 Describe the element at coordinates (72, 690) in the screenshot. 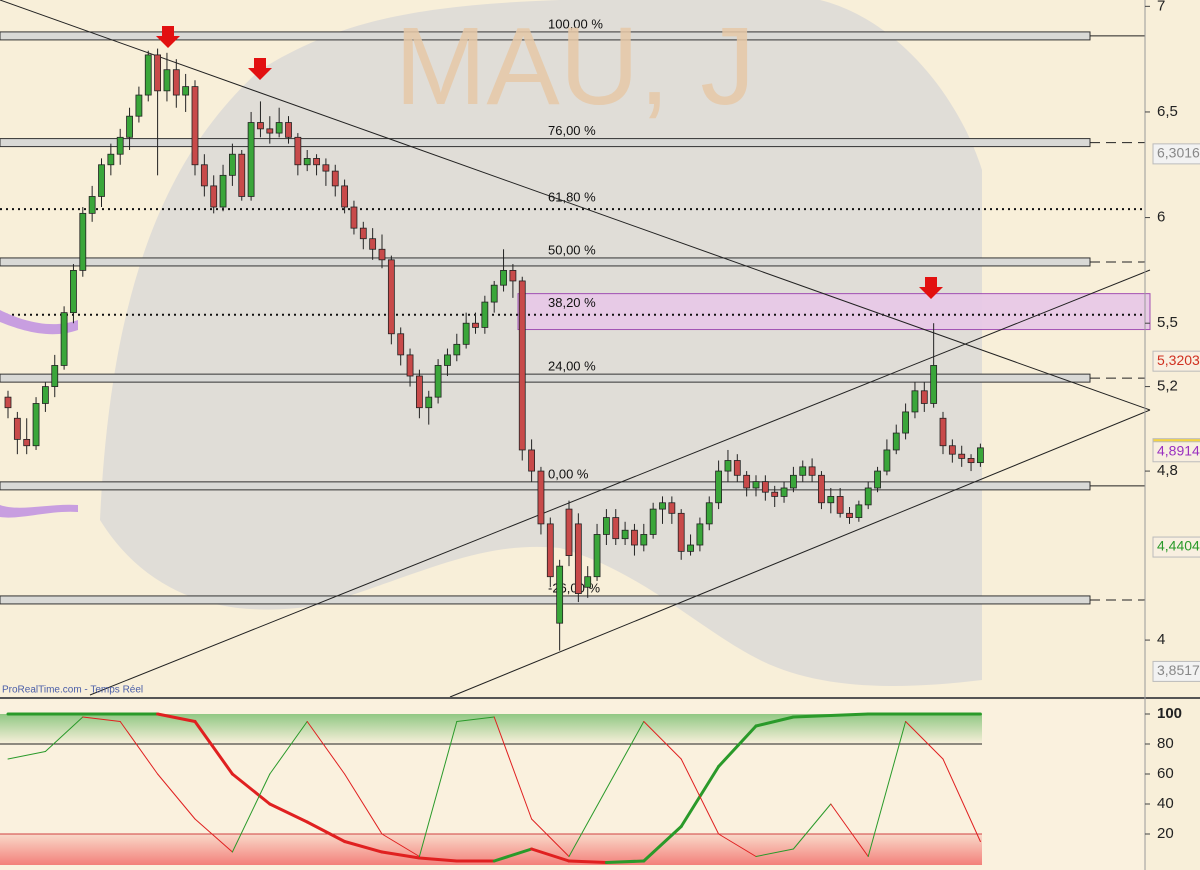

I see `source-label: ProRealTime.com - Temps Réel` at that location.